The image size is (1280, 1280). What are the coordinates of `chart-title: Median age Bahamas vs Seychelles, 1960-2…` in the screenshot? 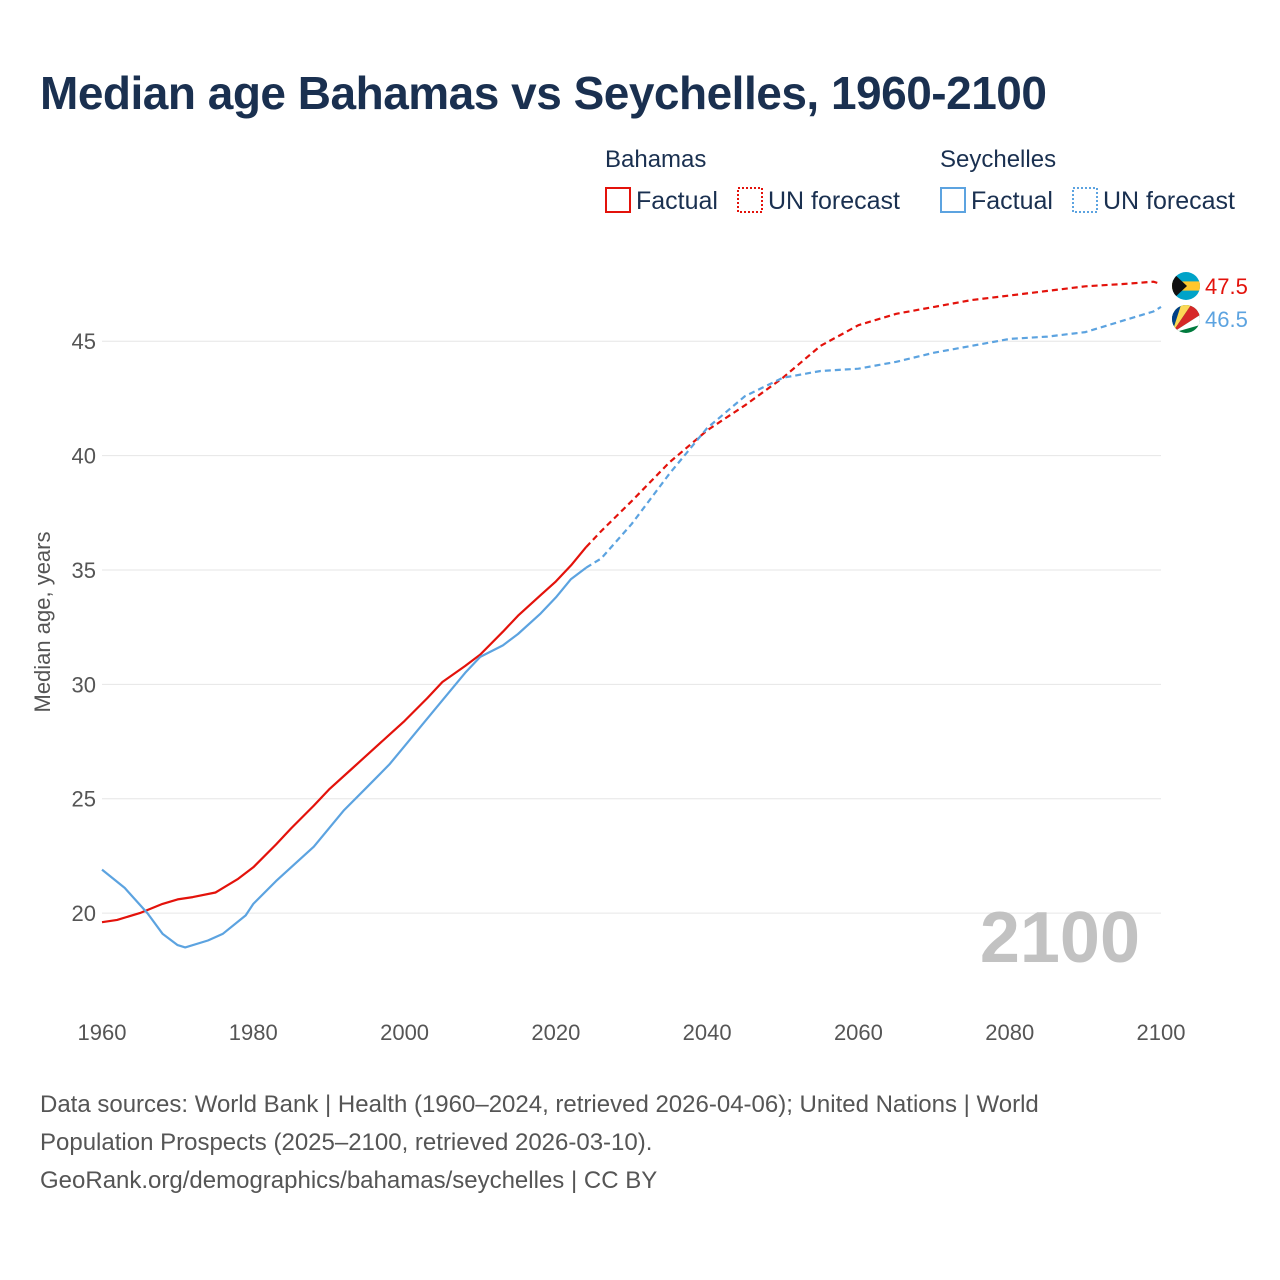 It's located at (543, 93).